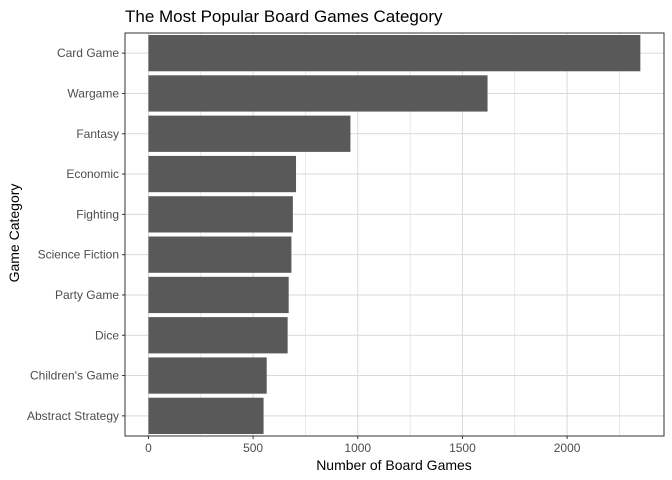 The height and width of the screenshot is (480, 672). What do you see at coordinates (253, 448) in the screenshot?
I see `x-tick-label: 500` at bounding box center [253, 448].